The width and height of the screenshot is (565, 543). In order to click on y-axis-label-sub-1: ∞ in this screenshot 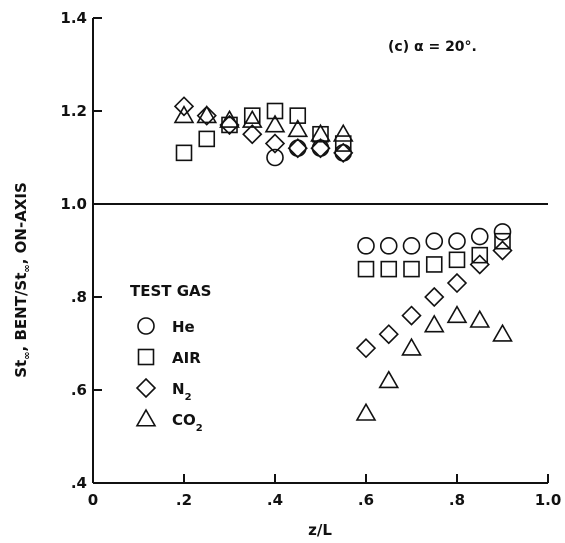, I will do `click(27, 355)`.